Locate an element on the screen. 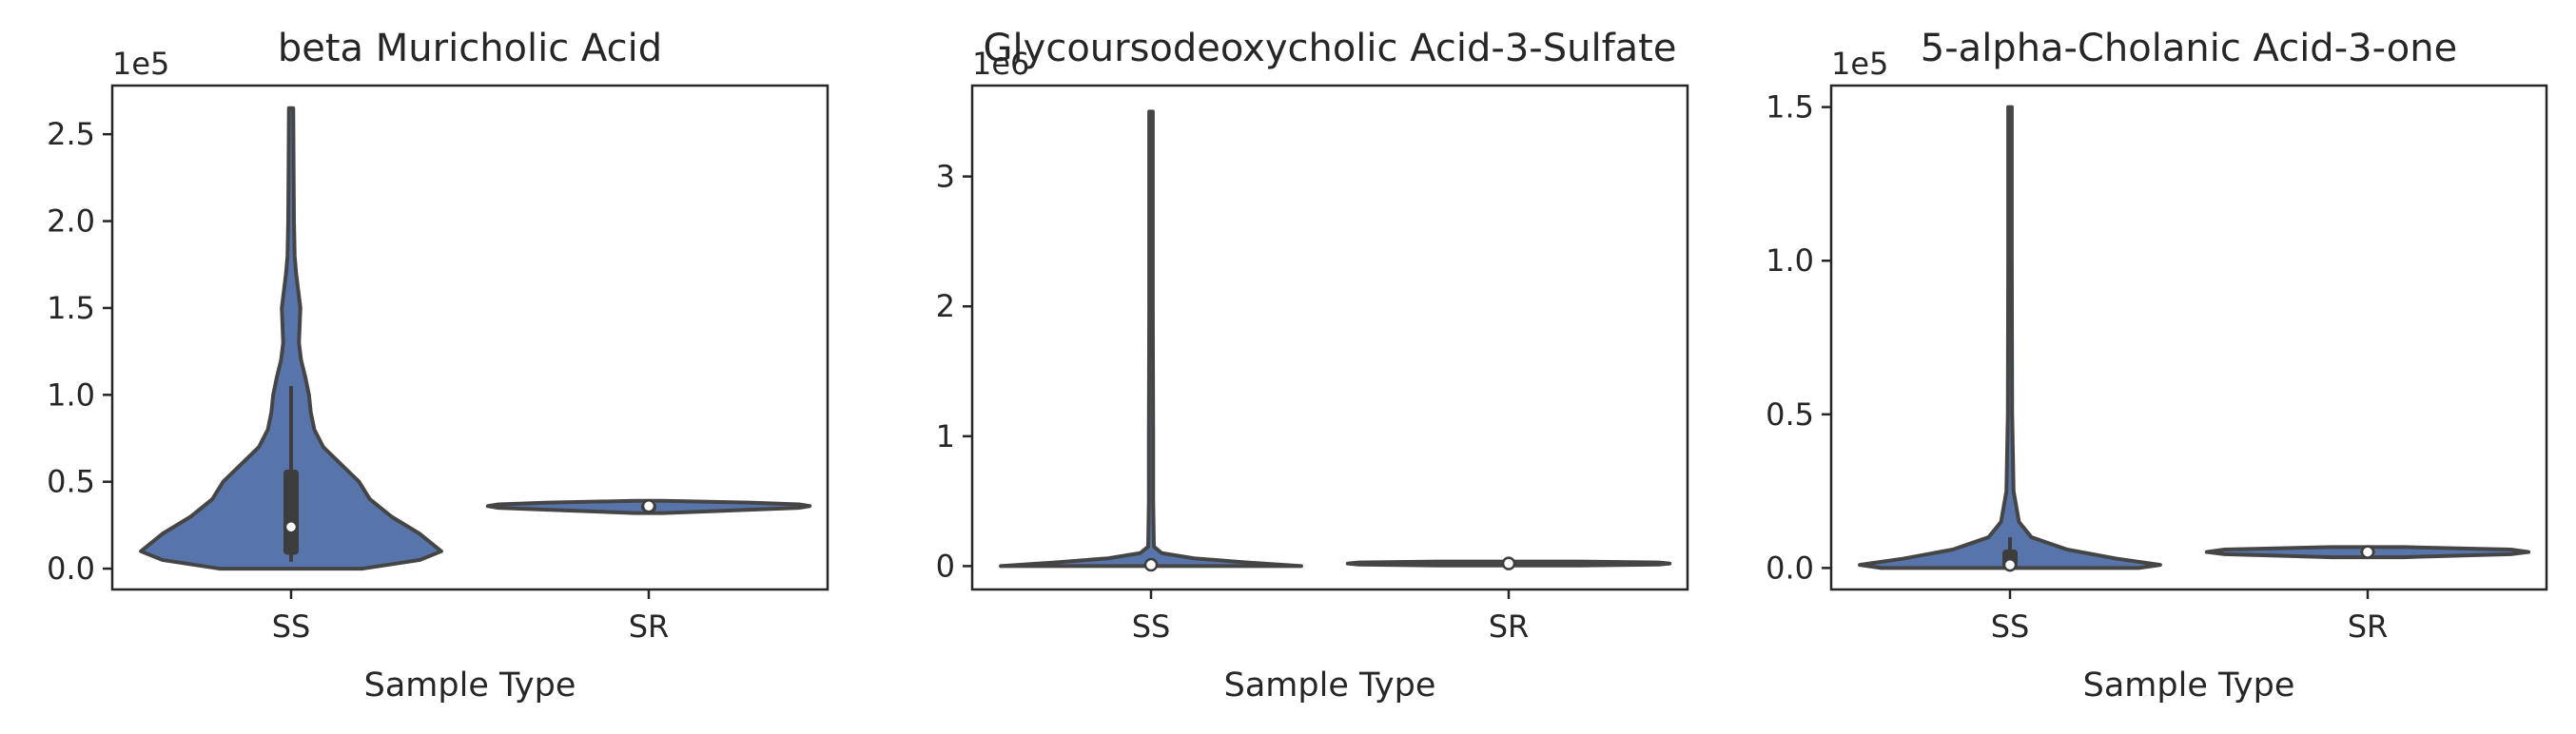 This screenshot has width=2576, height=734. chart-title: 5-alpha-Cholanic Acid-3-one is located at coordinates (2189, 49).